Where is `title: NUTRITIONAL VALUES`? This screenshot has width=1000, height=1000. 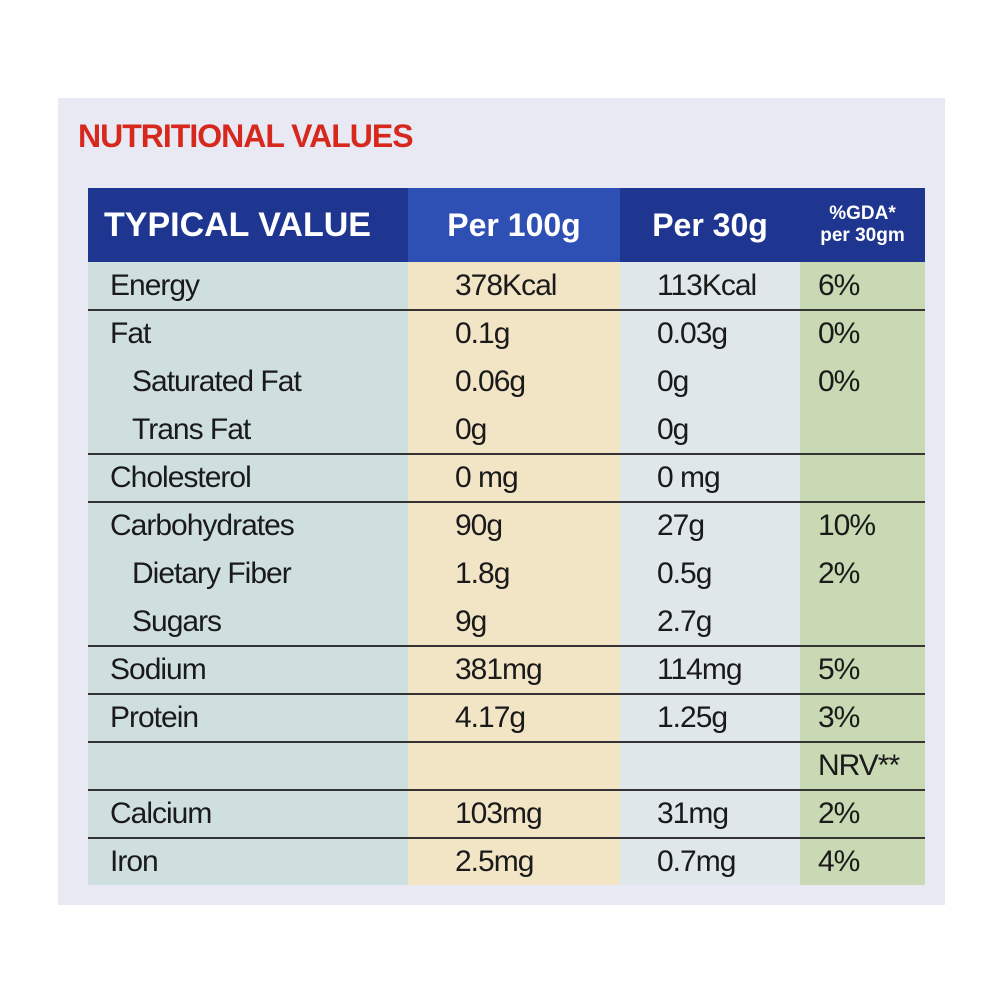 title: NUTRITIONAL VALUES is located at coordinates (246, 136).